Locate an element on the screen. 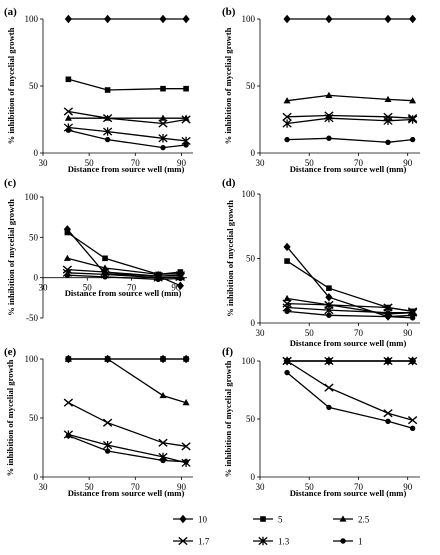 The width and height of the screenshot is (440, 555). legend-item-5: 5 is located at coordinates (268, 520).